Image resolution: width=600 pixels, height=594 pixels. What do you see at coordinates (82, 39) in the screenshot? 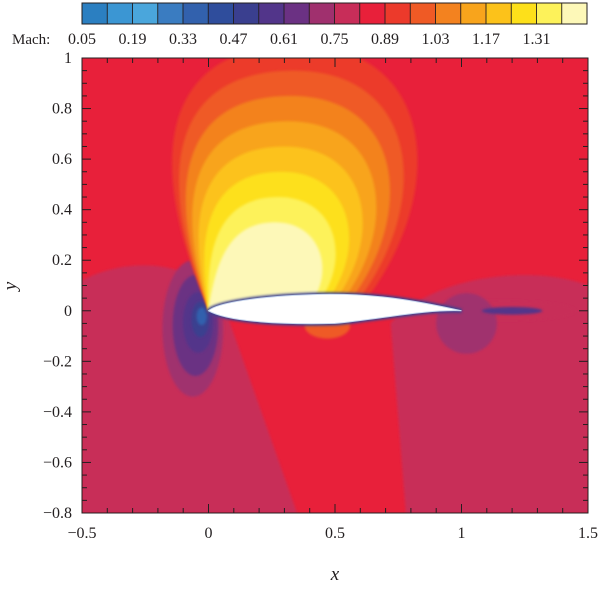
I see `colorbar-tick-label: 0.05` at bounding box center [82, 39].